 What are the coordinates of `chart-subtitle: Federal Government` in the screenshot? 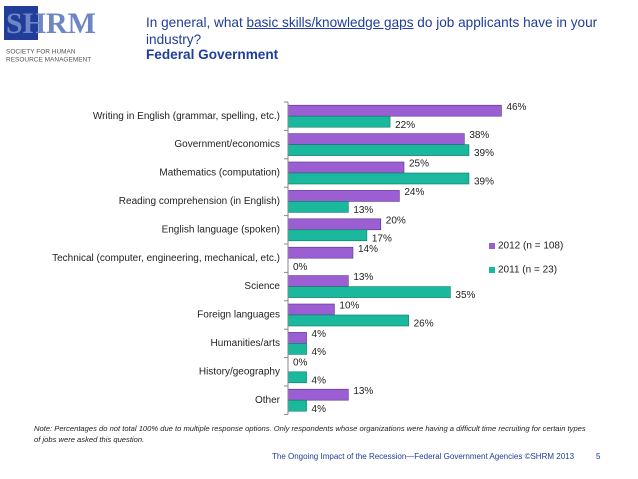 It's located at (212, 54).